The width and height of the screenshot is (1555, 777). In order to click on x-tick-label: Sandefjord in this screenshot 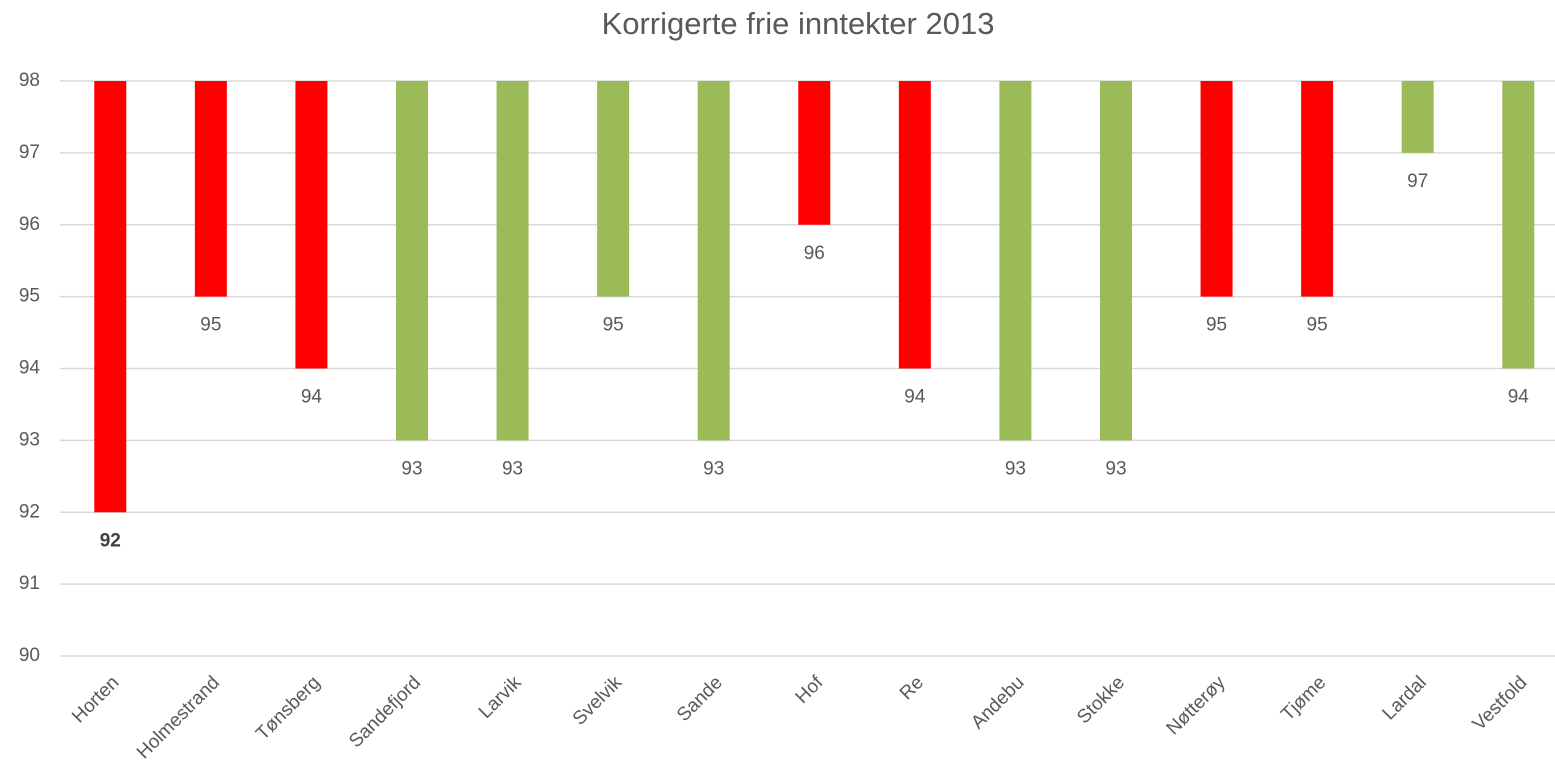, I will do `click(385, 712)`.